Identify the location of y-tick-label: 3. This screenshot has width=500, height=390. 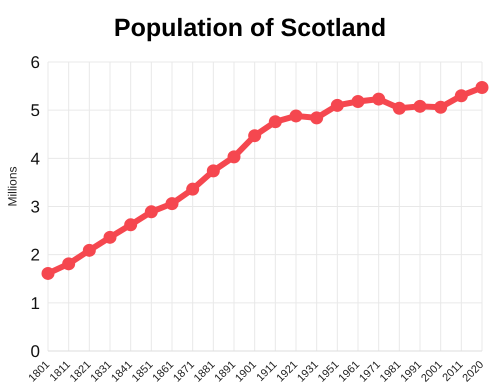
(35, 207).